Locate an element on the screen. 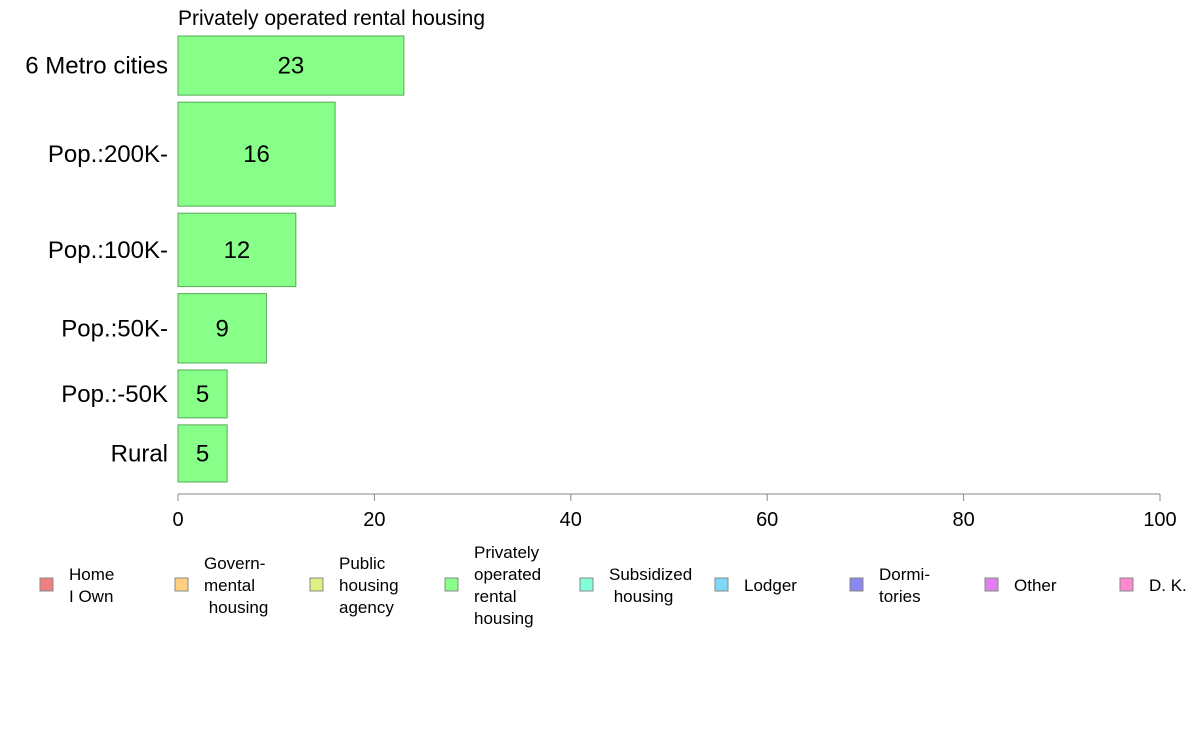  category-label: 6 Metro cities is located at coordinates (96, 66).